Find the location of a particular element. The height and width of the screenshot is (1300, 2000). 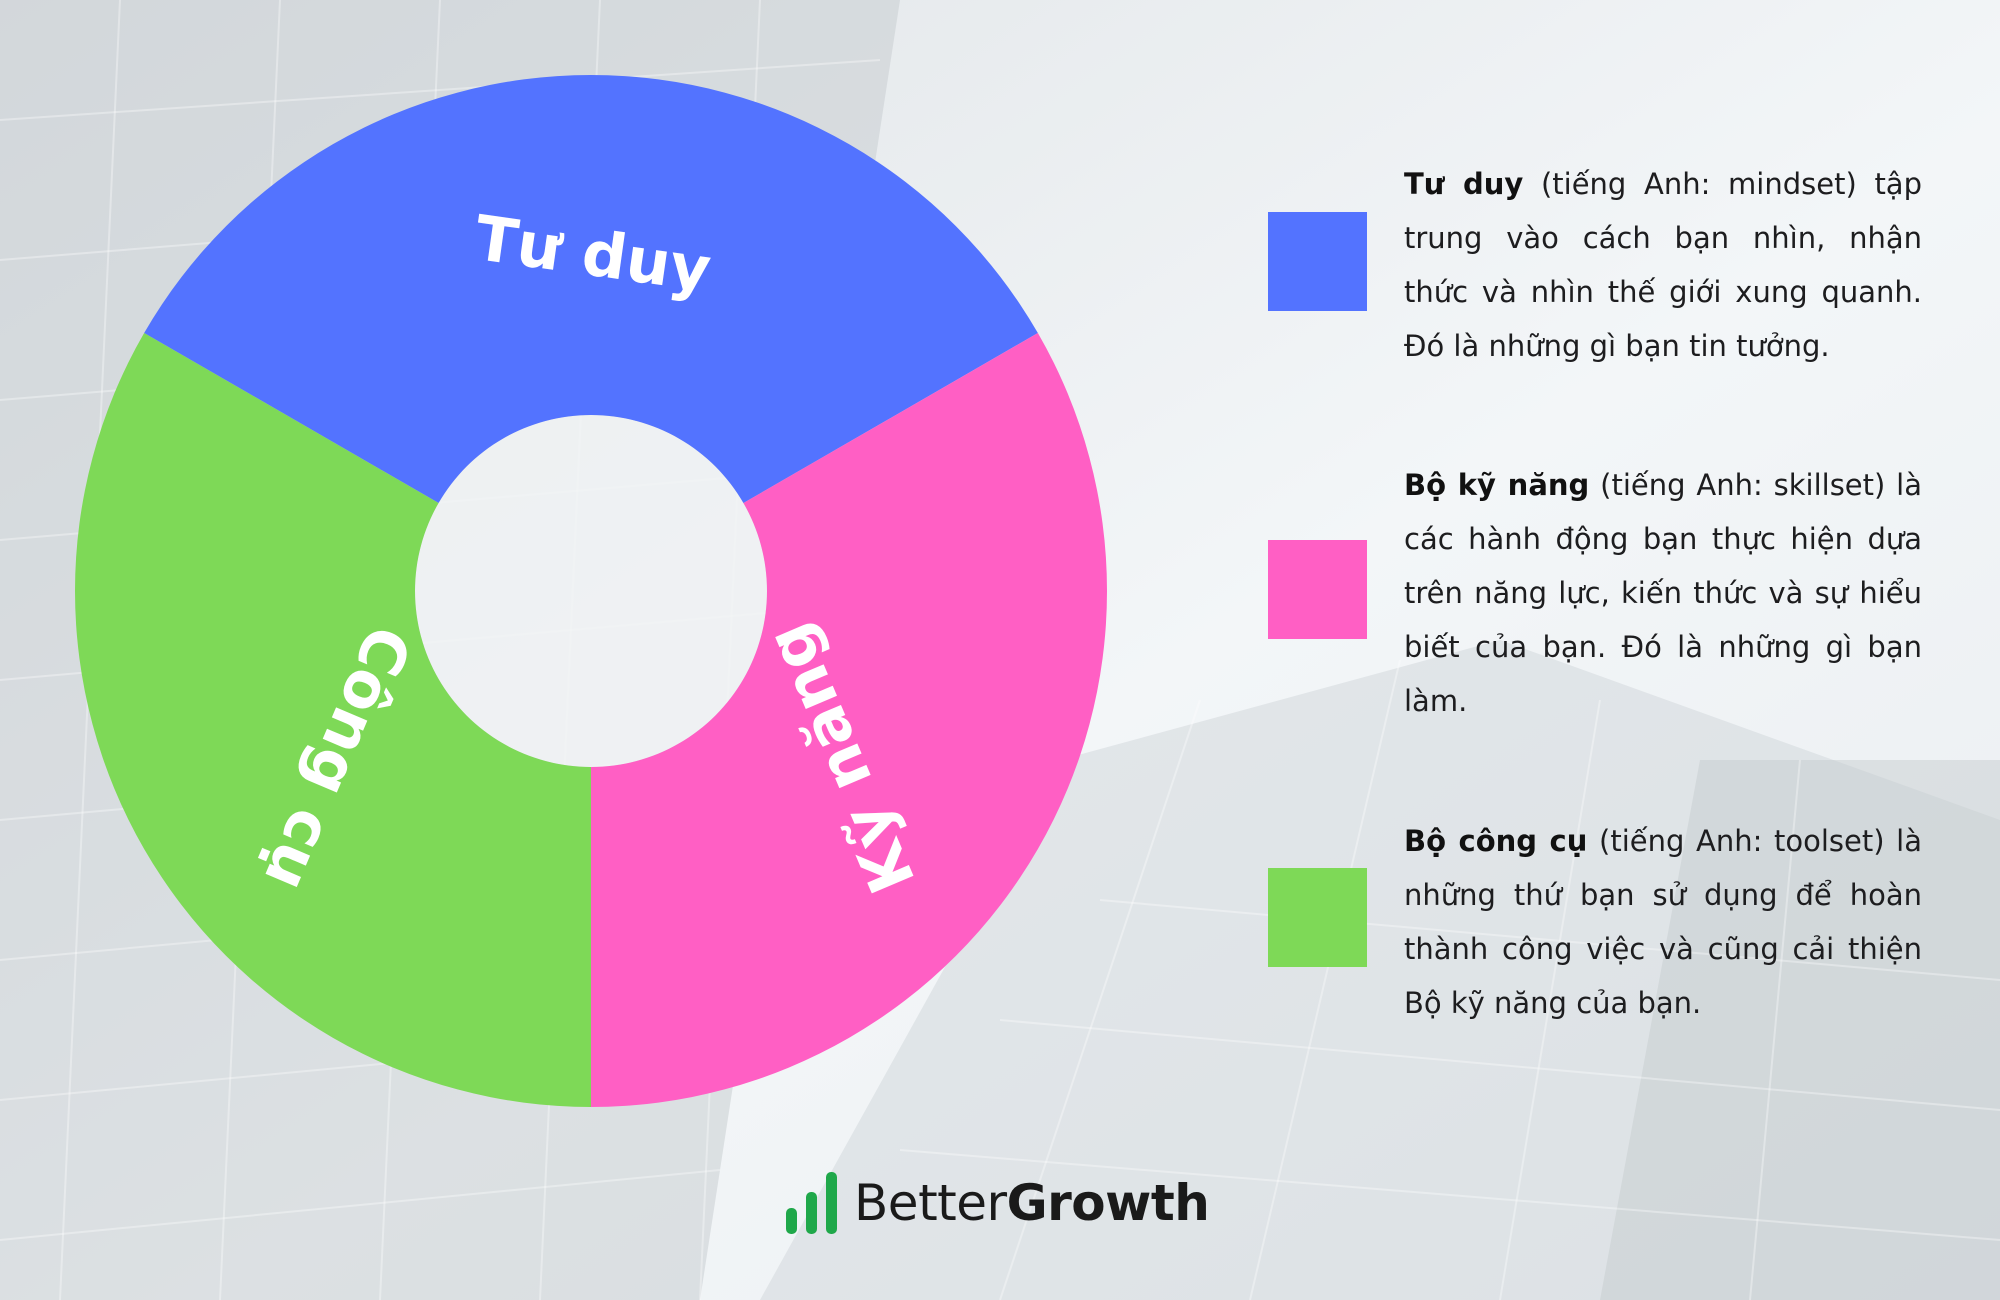

legend-swatch-mindset is located at coordinates (1317, 261).